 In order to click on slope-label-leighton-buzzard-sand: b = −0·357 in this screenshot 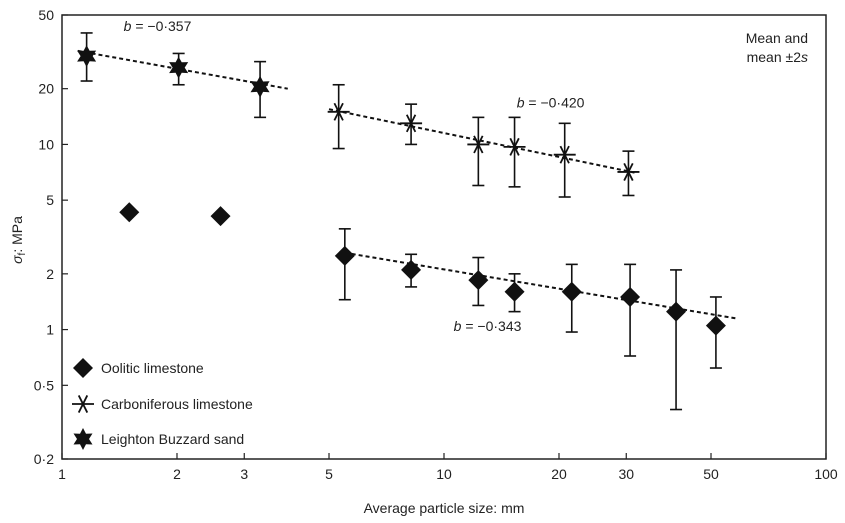, I will do `click(158, 26)`.